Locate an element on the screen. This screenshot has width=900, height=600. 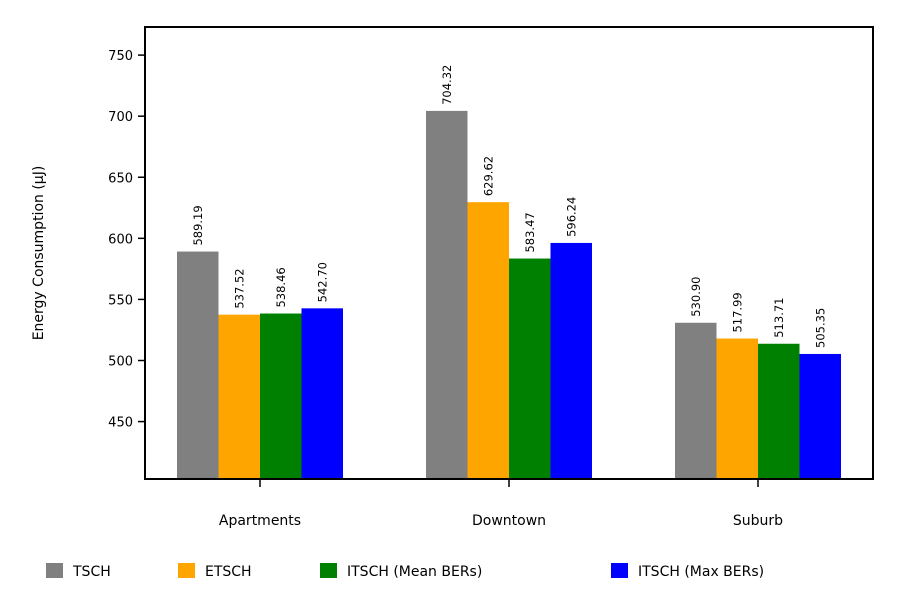
legend-item: TSCH is located at coordinates (78, 571).